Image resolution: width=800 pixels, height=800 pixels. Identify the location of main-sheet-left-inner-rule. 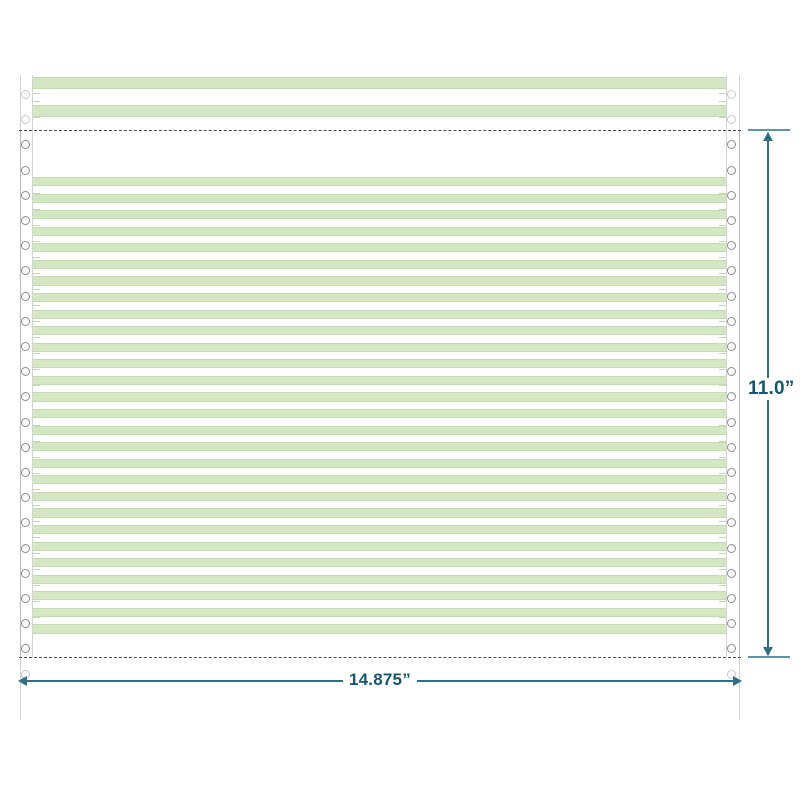
(32, 393).